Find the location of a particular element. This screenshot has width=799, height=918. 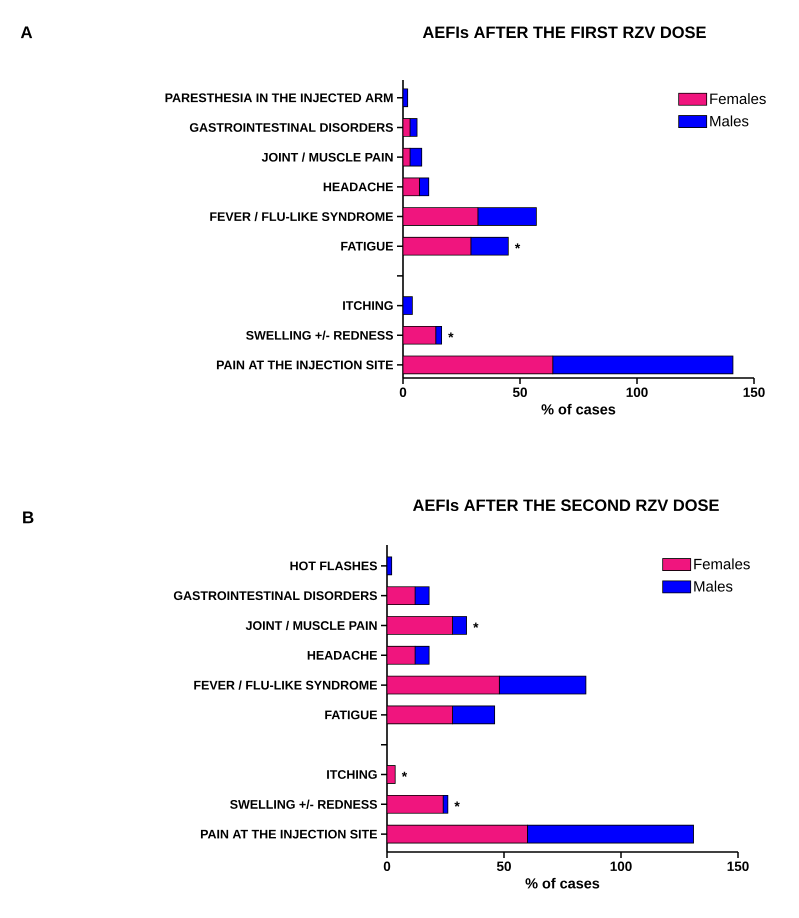

y-tick-label: HOT FLASHES is located at coordinates (333, 565).